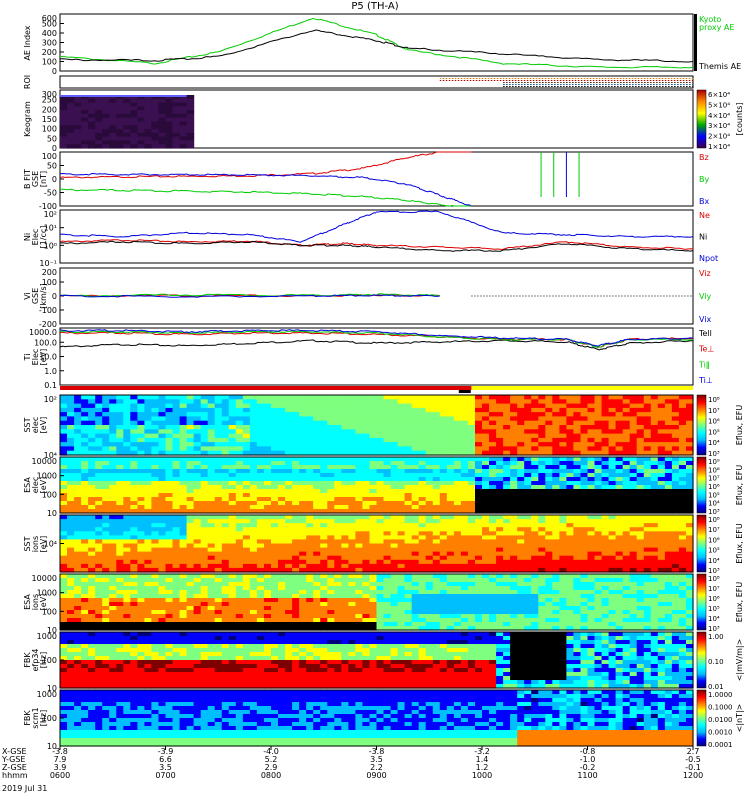  What do you see at coordinates (50, 371) in the screenshot?
I see `temperature-tick-label: 1.0` at bounding box center [50, 371].